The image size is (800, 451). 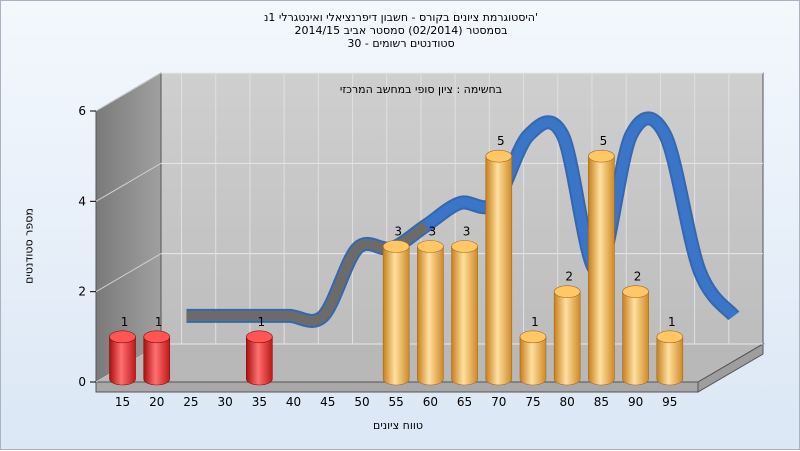 I want to click on bar-80: 2, so click(x=567, y=328).